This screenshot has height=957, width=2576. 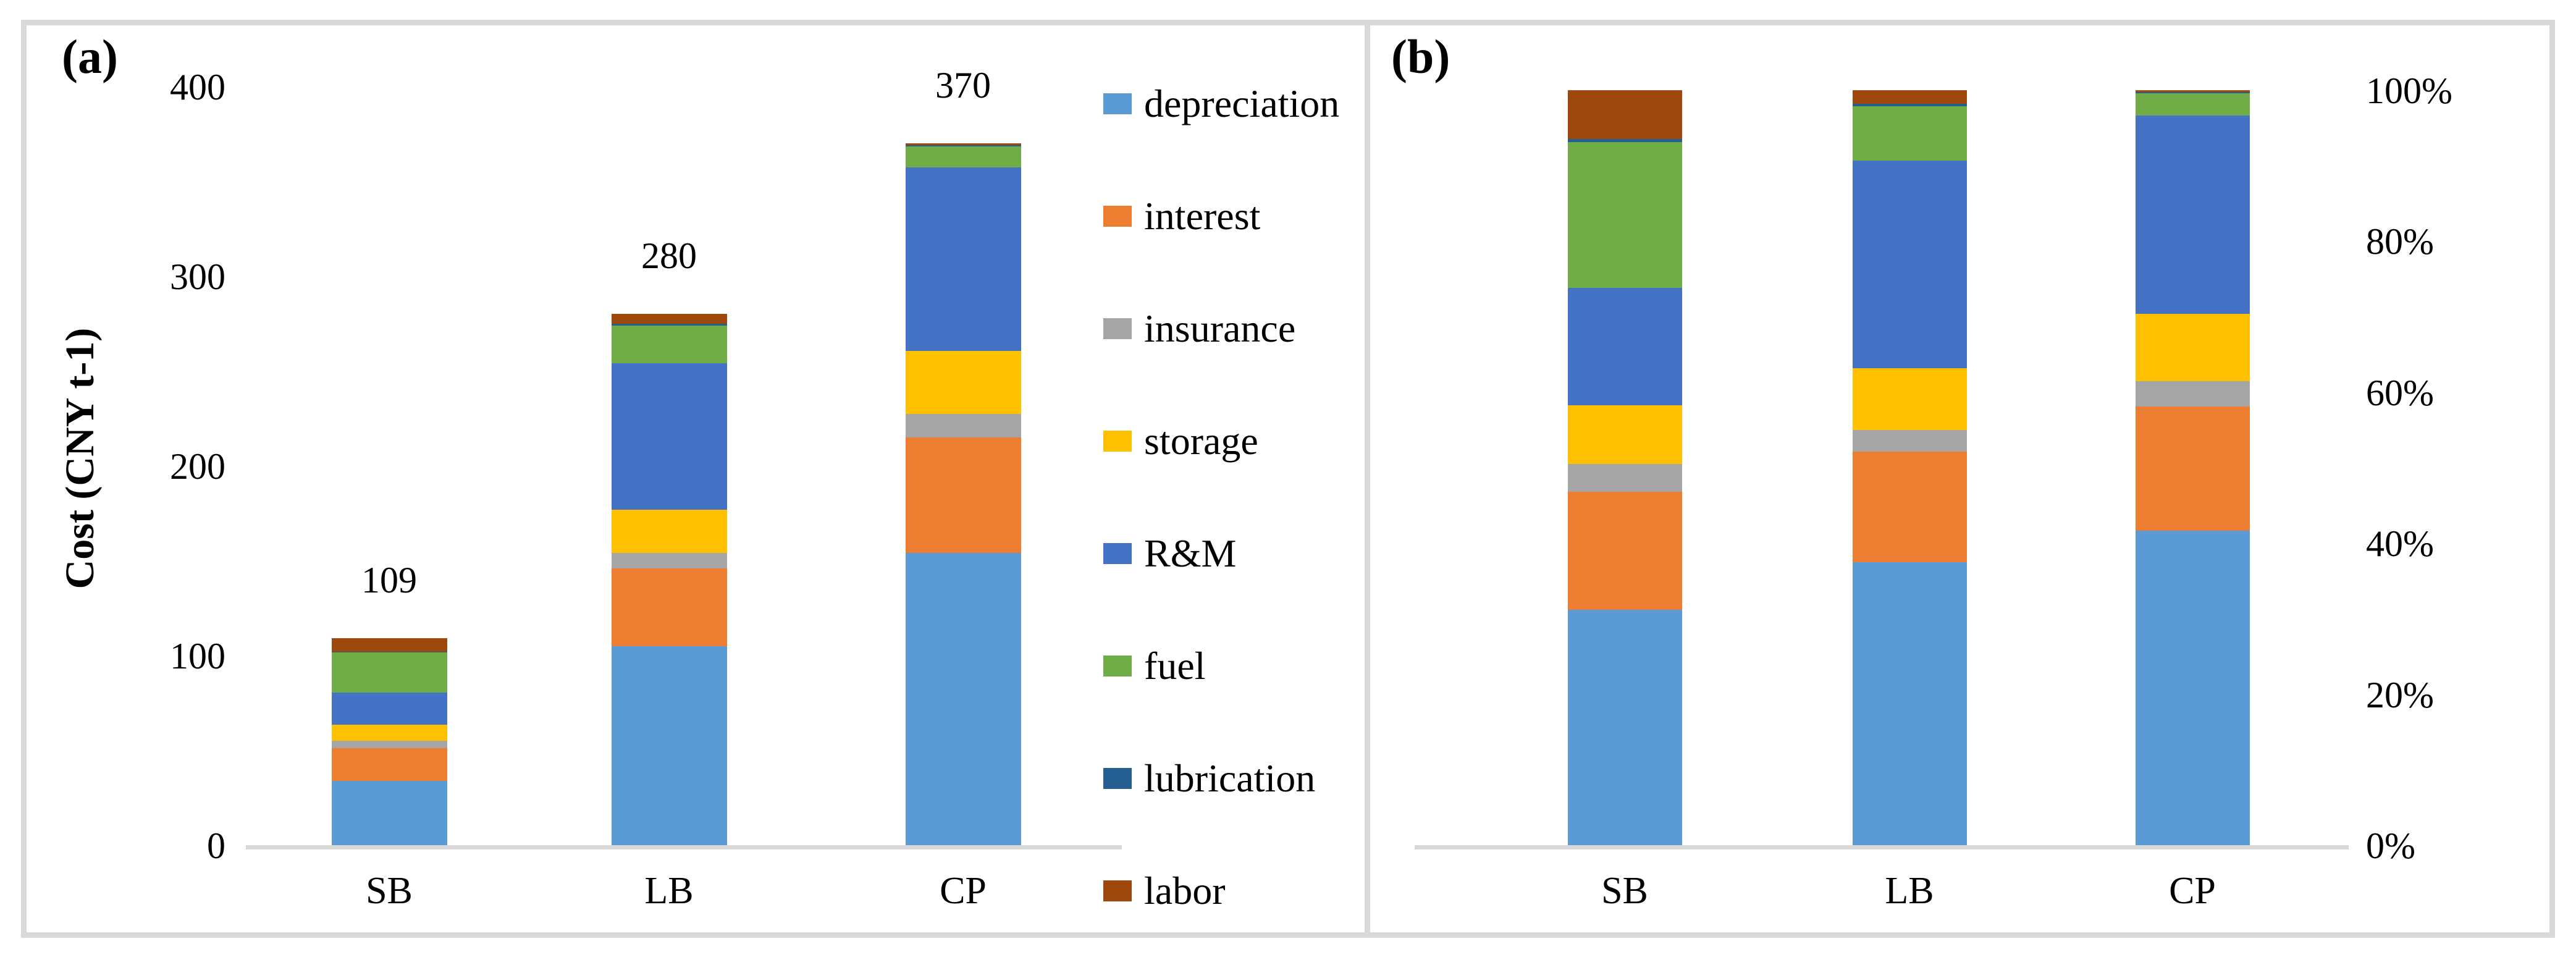 I want to click on x-axis-label-a-cp: CP, so click(x=963, y=891).